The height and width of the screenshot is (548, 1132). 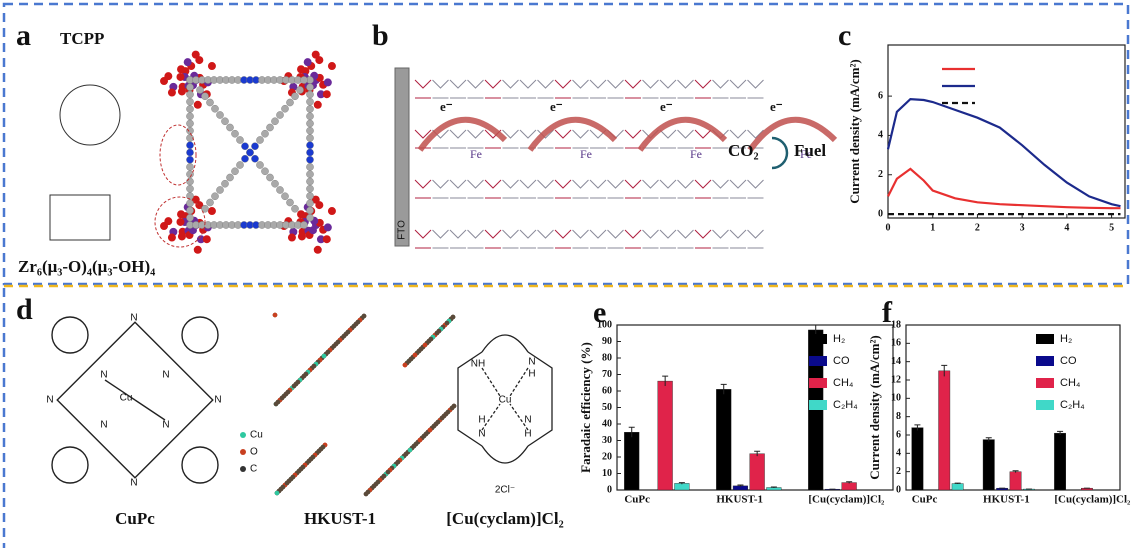 What do you see at coordinates (607, 423) in the screenshot?
I see `y-tick-label: 40` at bounding box center [607, 423].